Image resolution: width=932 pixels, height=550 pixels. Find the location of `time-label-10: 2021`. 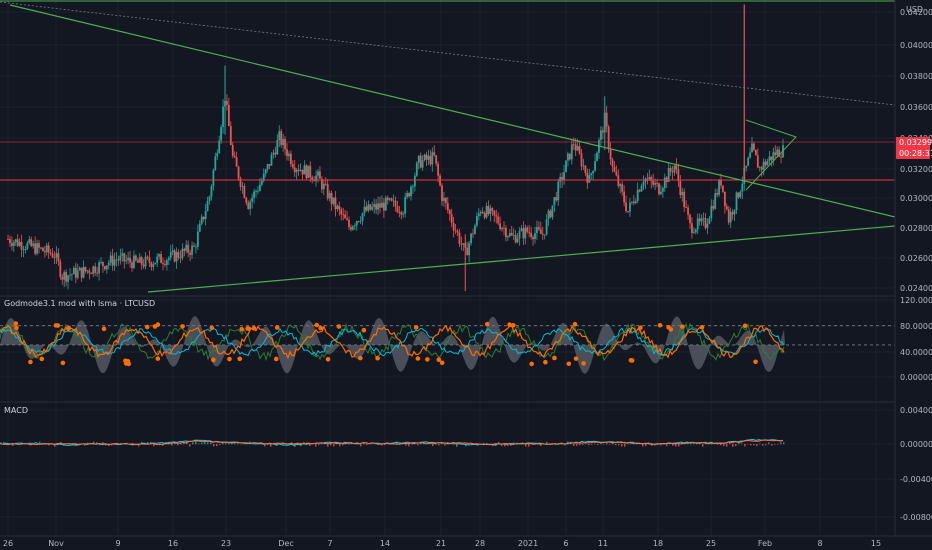

time-label-10: 2021 is located at coordinates (528, 543).